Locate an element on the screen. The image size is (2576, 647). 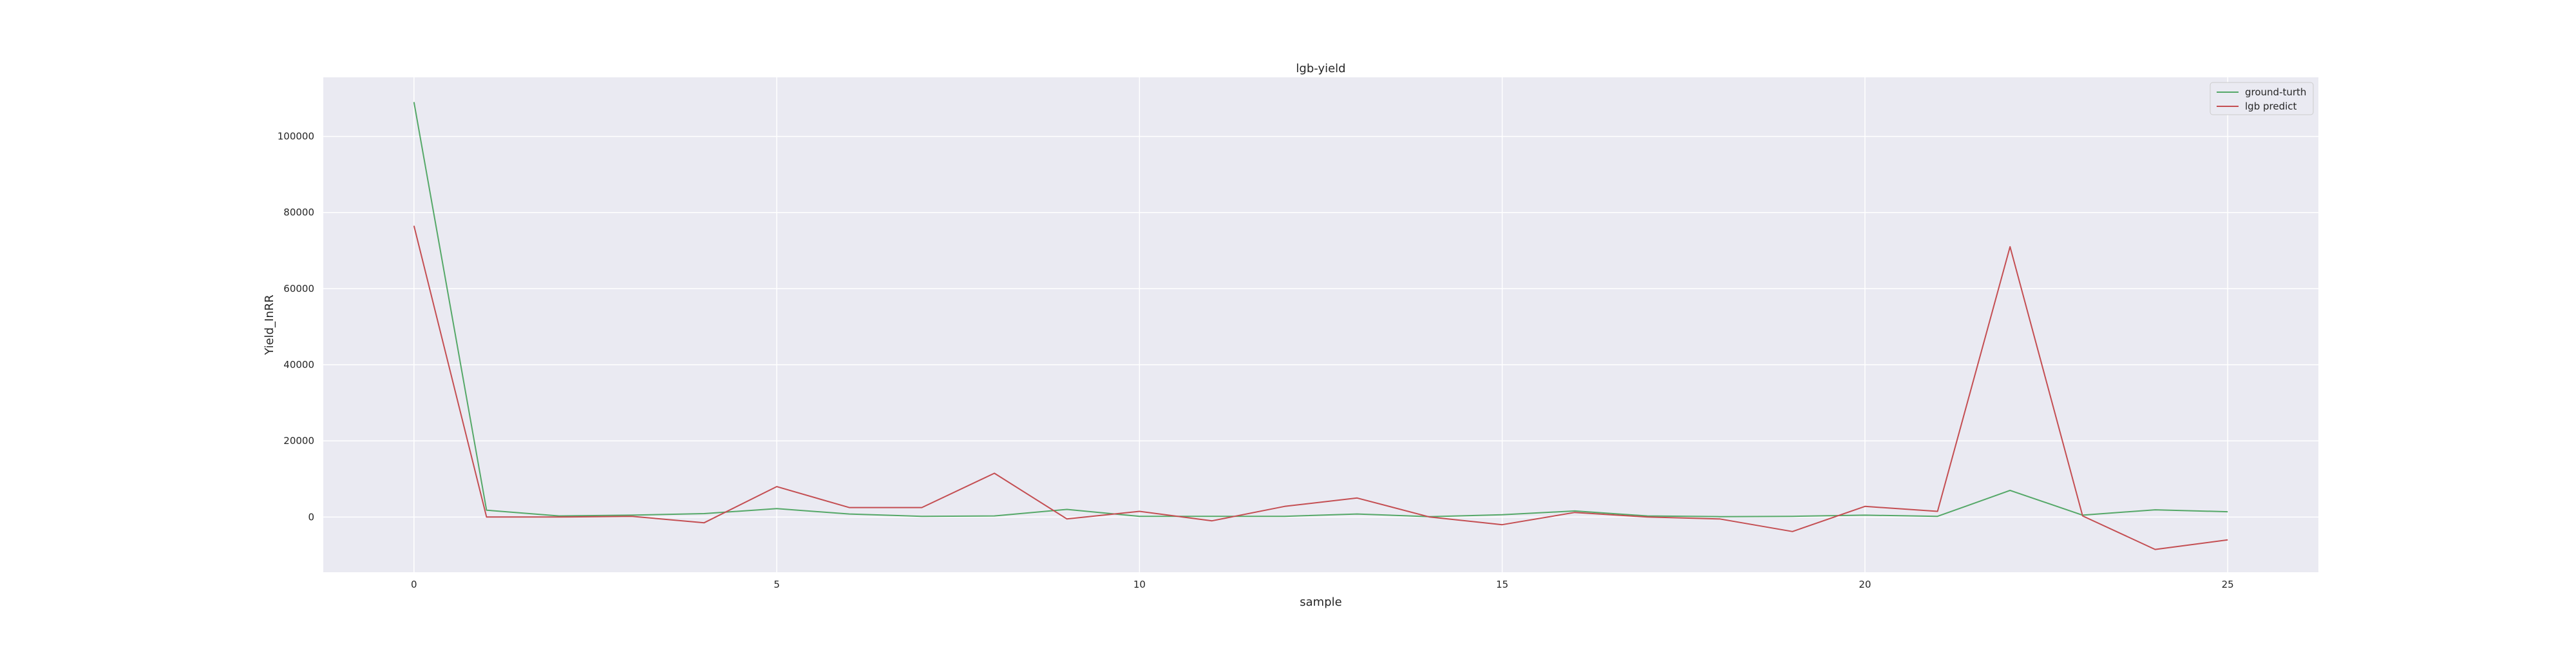
legend: ground-turth lgb predict is located at coordinates (2262, 98).